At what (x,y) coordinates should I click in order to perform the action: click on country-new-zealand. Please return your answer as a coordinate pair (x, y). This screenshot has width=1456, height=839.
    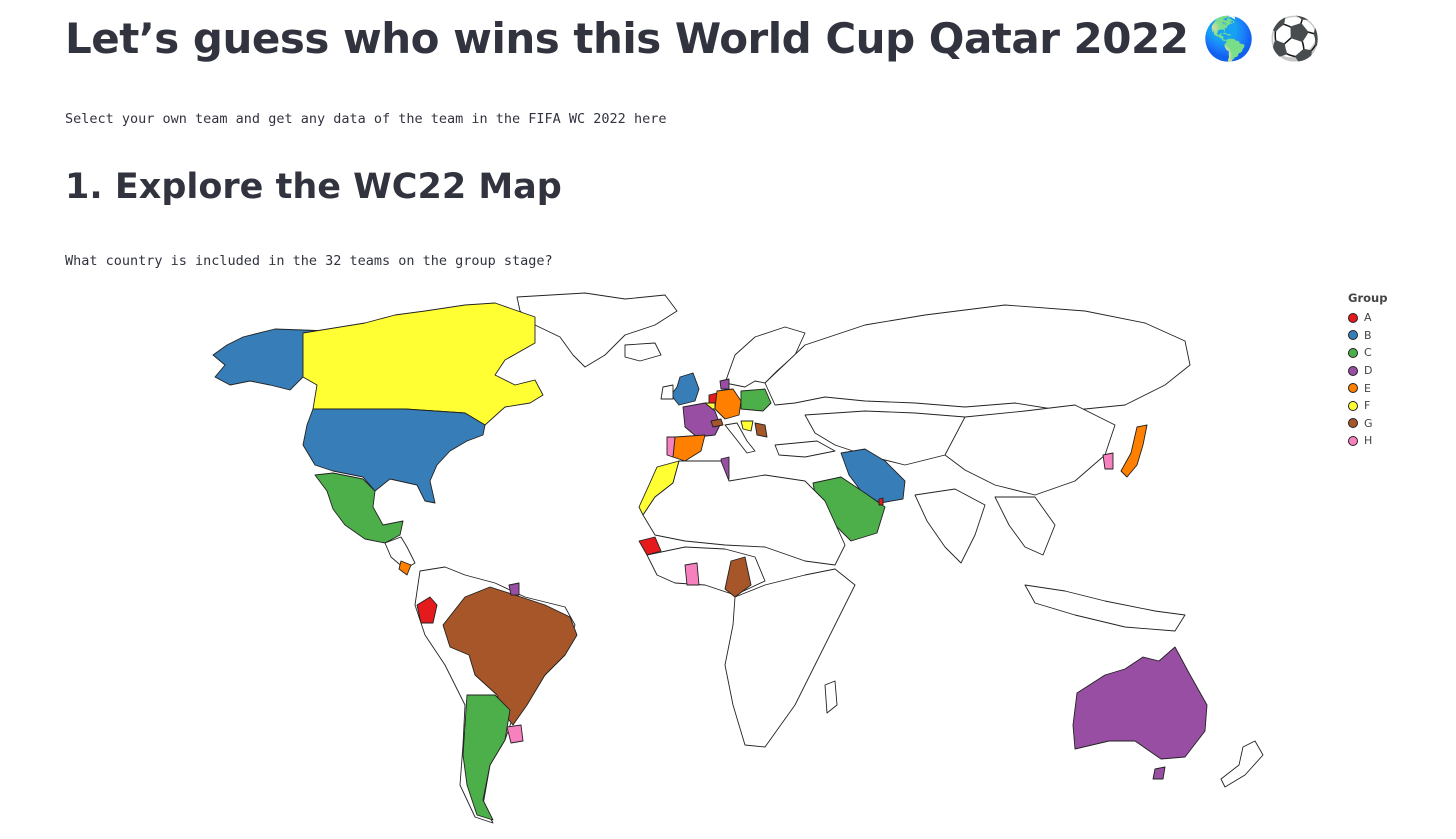
    Looking at the image, I should click on (1242, 764).